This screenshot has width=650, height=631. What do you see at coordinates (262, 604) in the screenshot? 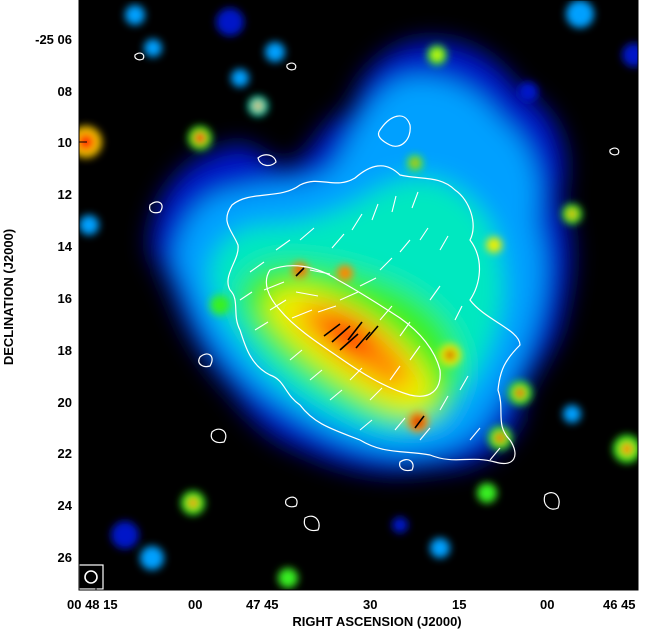
I see `x-tick-label: 47 45` at bounding box center [262, 604].